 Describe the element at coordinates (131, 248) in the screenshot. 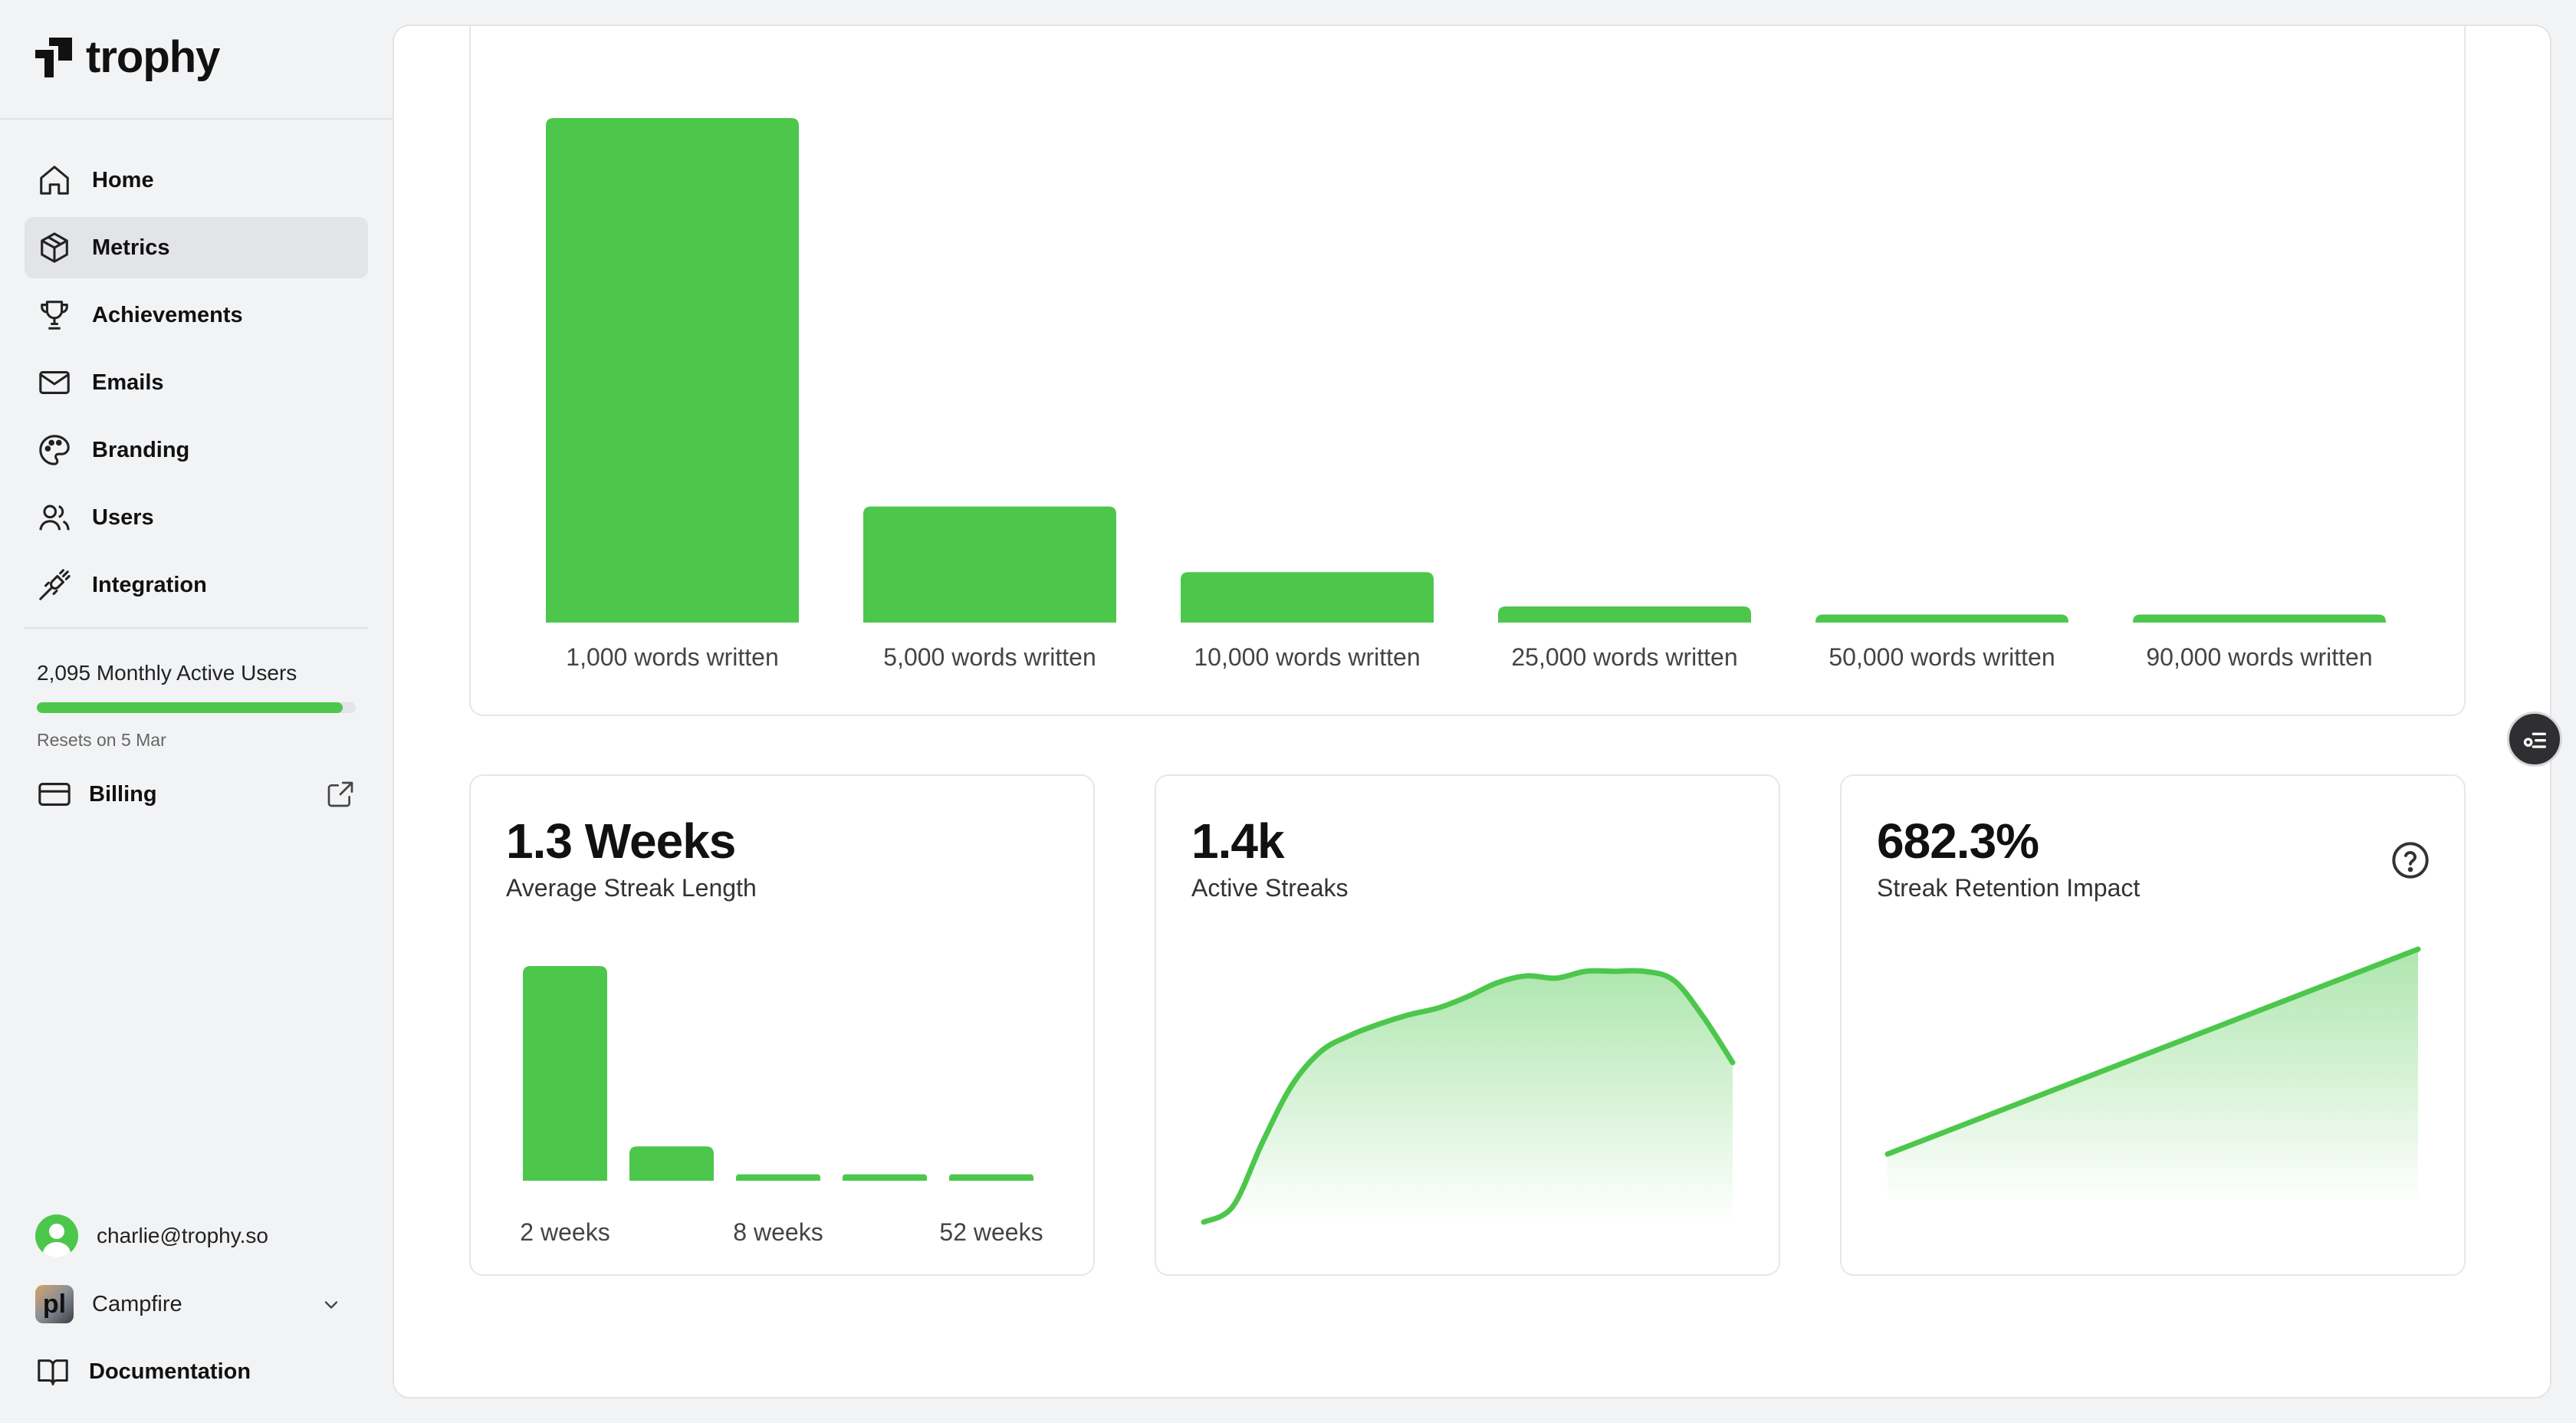

I see `sidebar-item-label: Metrics` at that location.